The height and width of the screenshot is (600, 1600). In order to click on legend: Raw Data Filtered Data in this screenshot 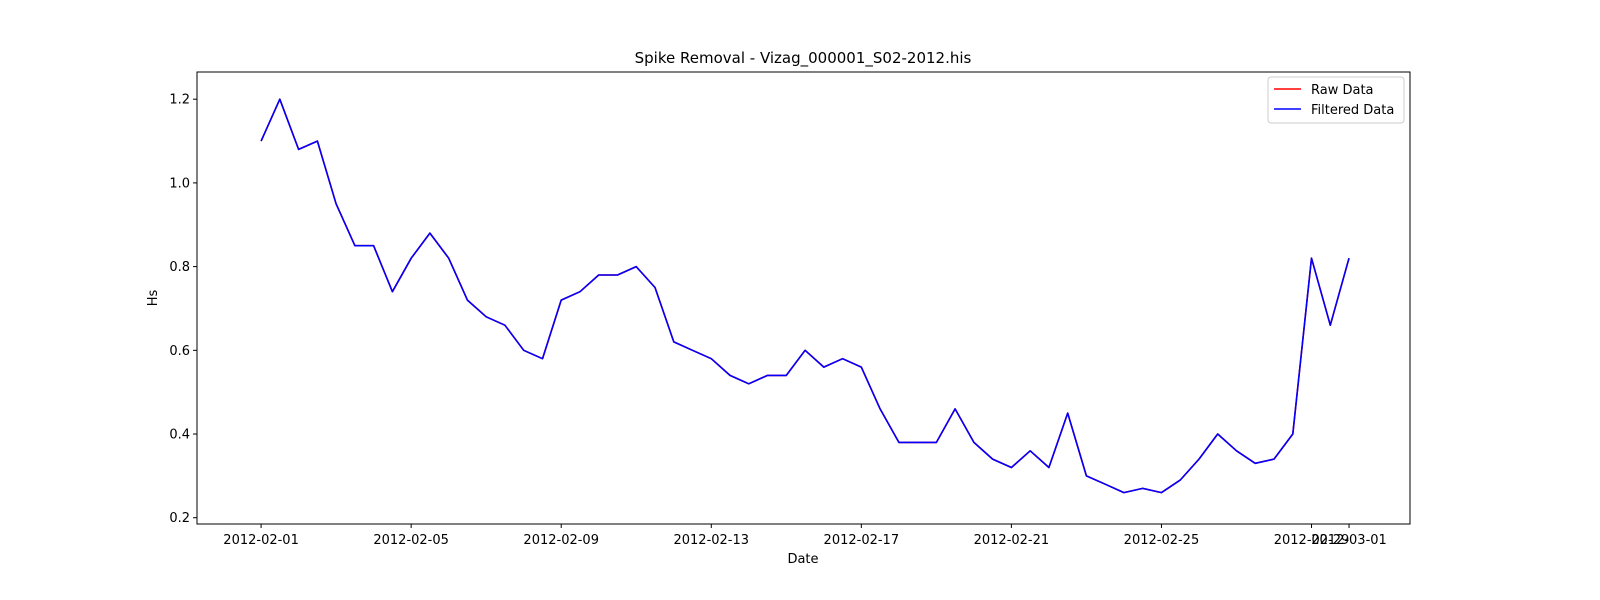, I will do `click(1336, 100)`.